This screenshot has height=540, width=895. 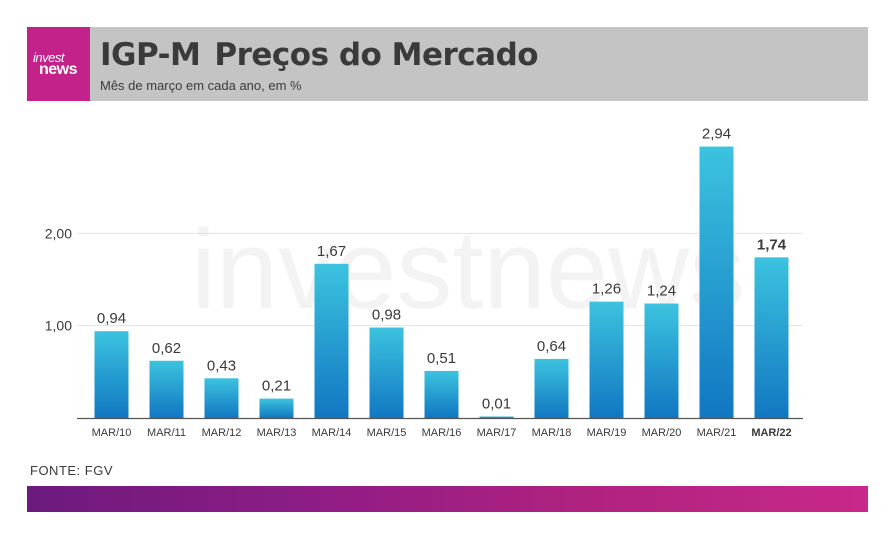 I want to click on bar-value-label: 0,01, so click(x=496, y=404).